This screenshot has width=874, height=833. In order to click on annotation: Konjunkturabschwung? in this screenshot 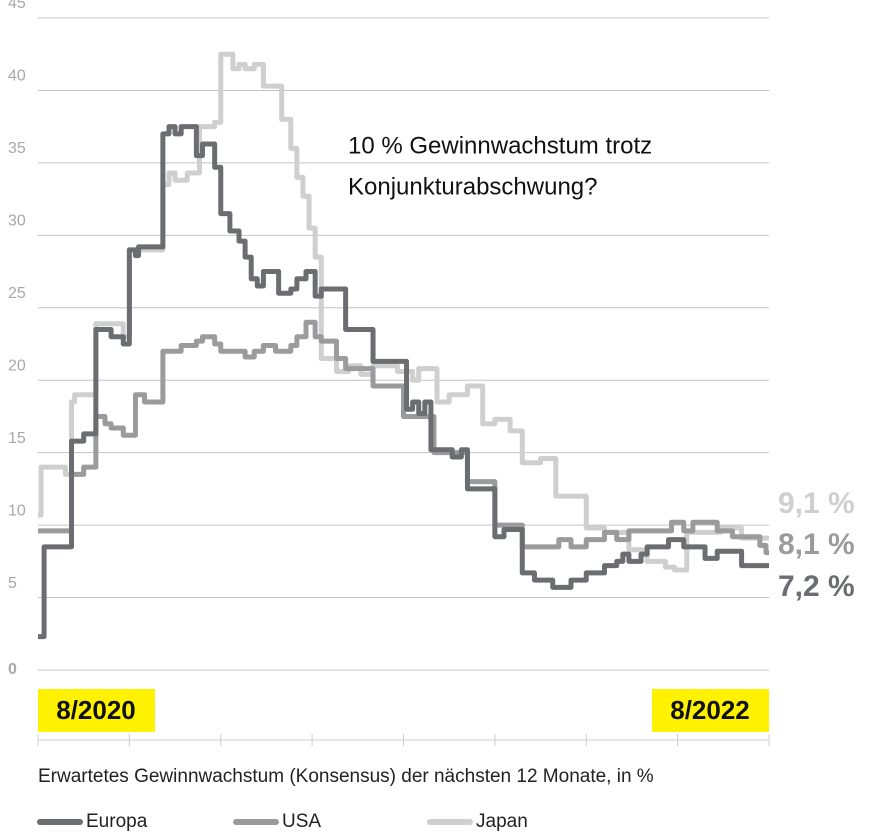, I will do `click(473, 186)`.